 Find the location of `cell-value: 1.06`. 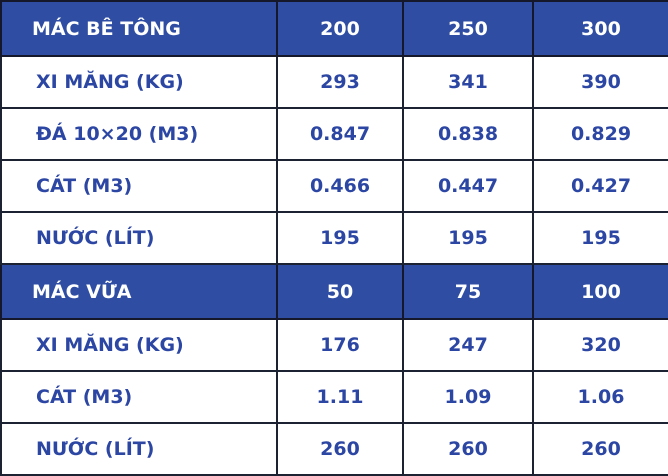

cell-value: 1.06 is located at coordinates (600, 397).